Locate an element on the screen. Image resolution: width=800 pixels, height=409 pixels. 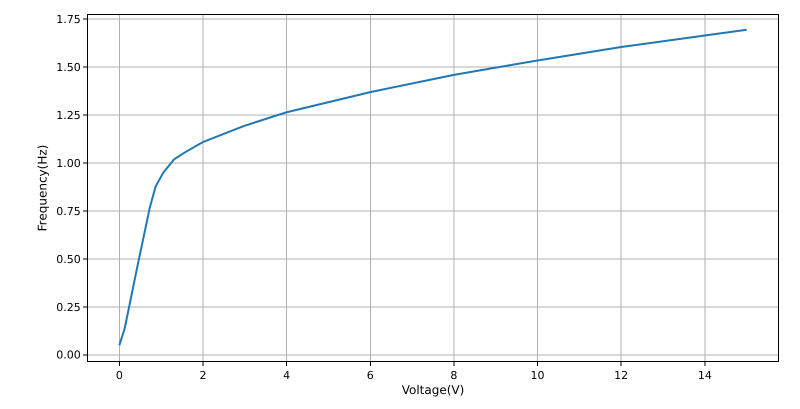
y-tick-label: 0.50 is located at coordinates (68, 259).